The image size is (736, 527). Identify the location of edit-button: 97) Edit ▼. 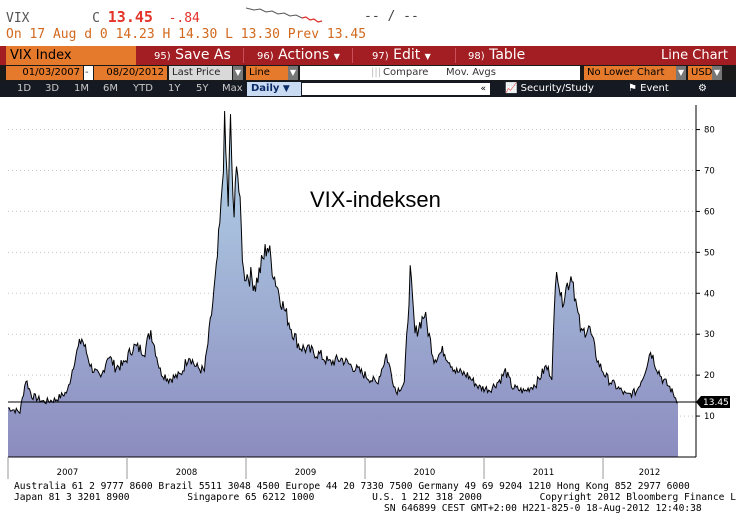
(401, 55).